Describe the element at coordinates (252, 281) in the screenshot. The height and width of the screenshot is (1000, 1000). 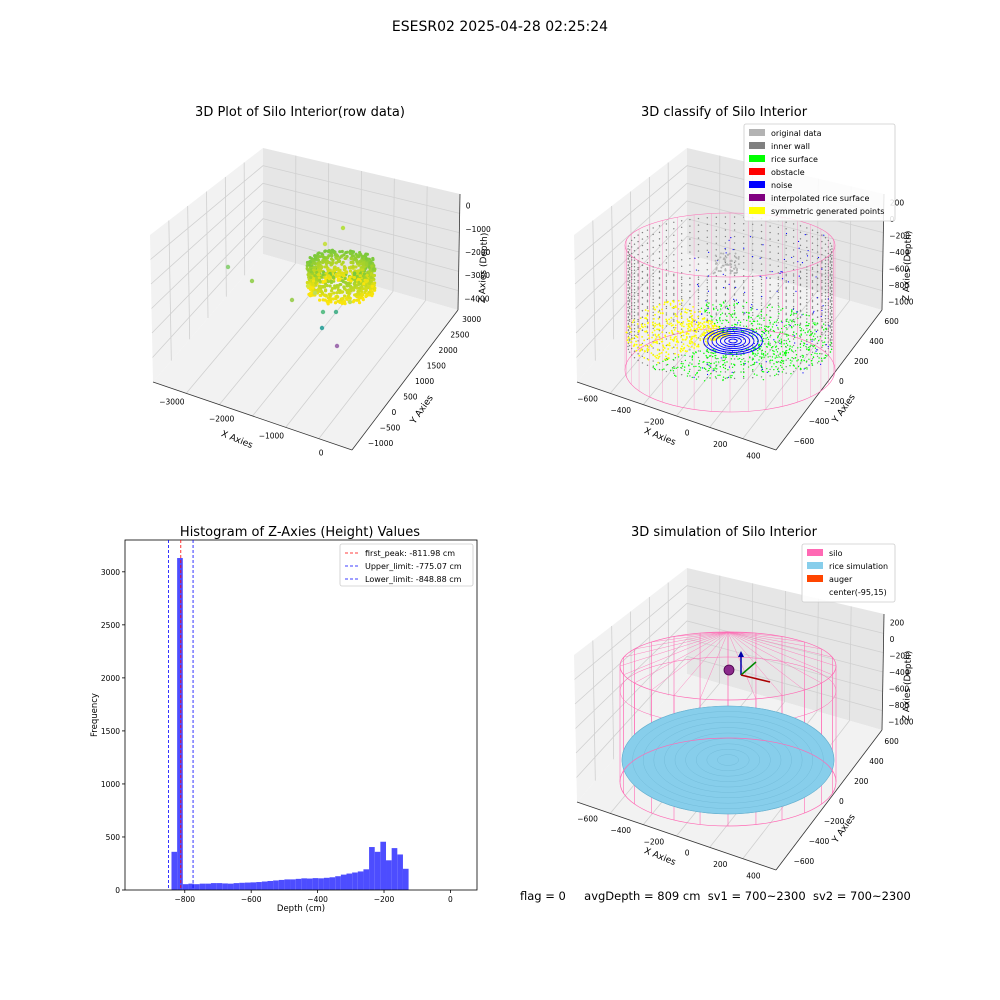
I see `raw-outlier-point` at that location.